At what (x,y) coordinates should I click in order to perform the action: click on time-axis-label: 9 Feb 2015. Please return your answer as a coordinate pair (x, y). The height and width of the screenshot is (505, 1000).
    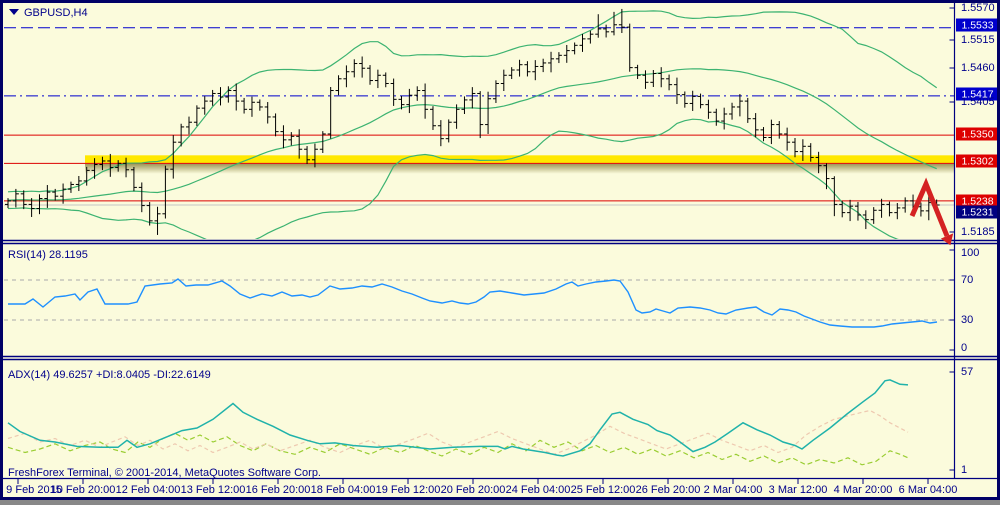
    Looking at the image, I should click on (34, 490).